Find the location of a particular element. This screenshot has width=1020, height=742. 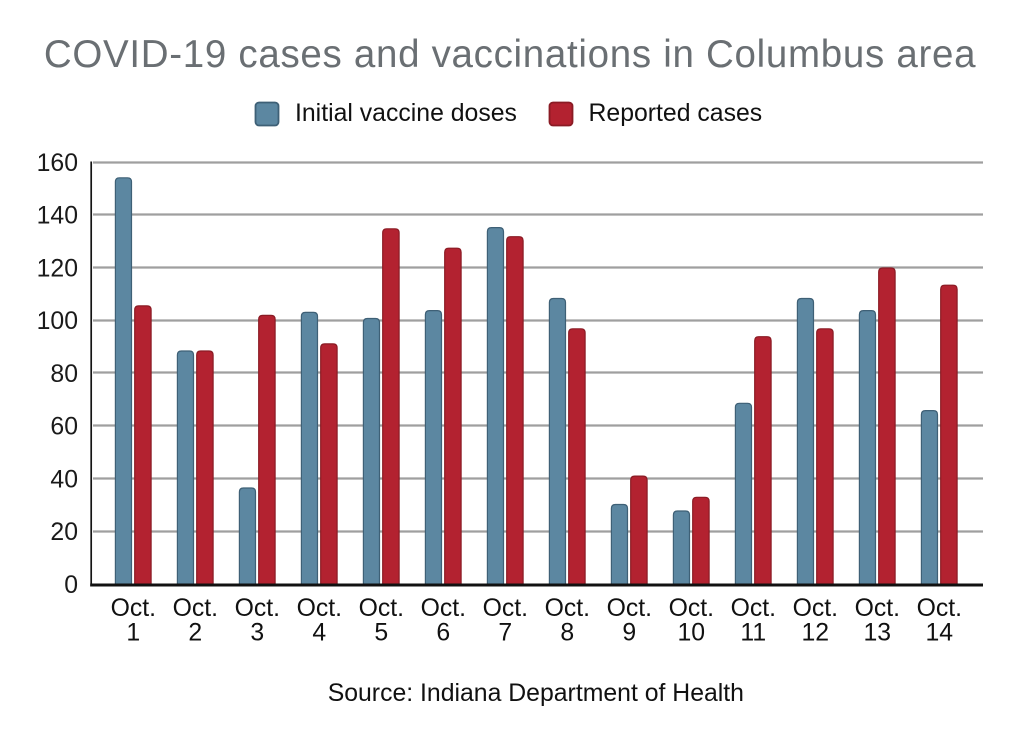

svg-text:Source: Indiana Department of: Source: Indiana Department of Health is located at coordinates (536, 693).